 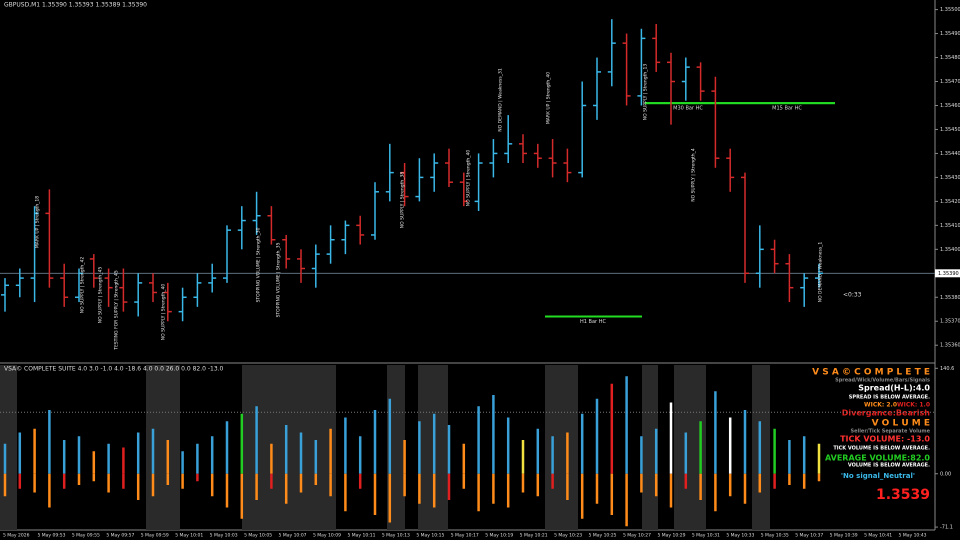 What do you see at coordinates (259, 264) in the screenshot?
I see `signal-annotation: STOPPING VOLUME | Strength_30` at bounding box center [259, 264].